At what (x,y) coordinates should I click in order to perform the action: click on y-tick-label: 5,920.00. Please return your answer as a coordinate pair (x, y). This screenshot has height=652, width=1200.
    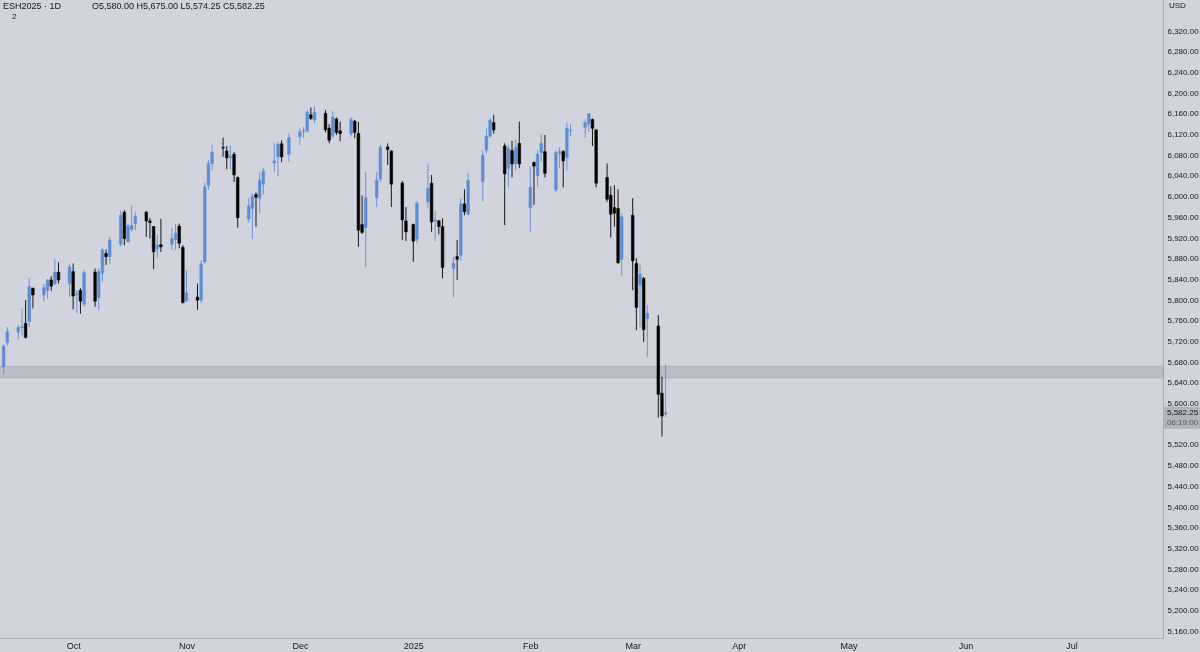
    Looking at the image, I should click on (1183, 238).